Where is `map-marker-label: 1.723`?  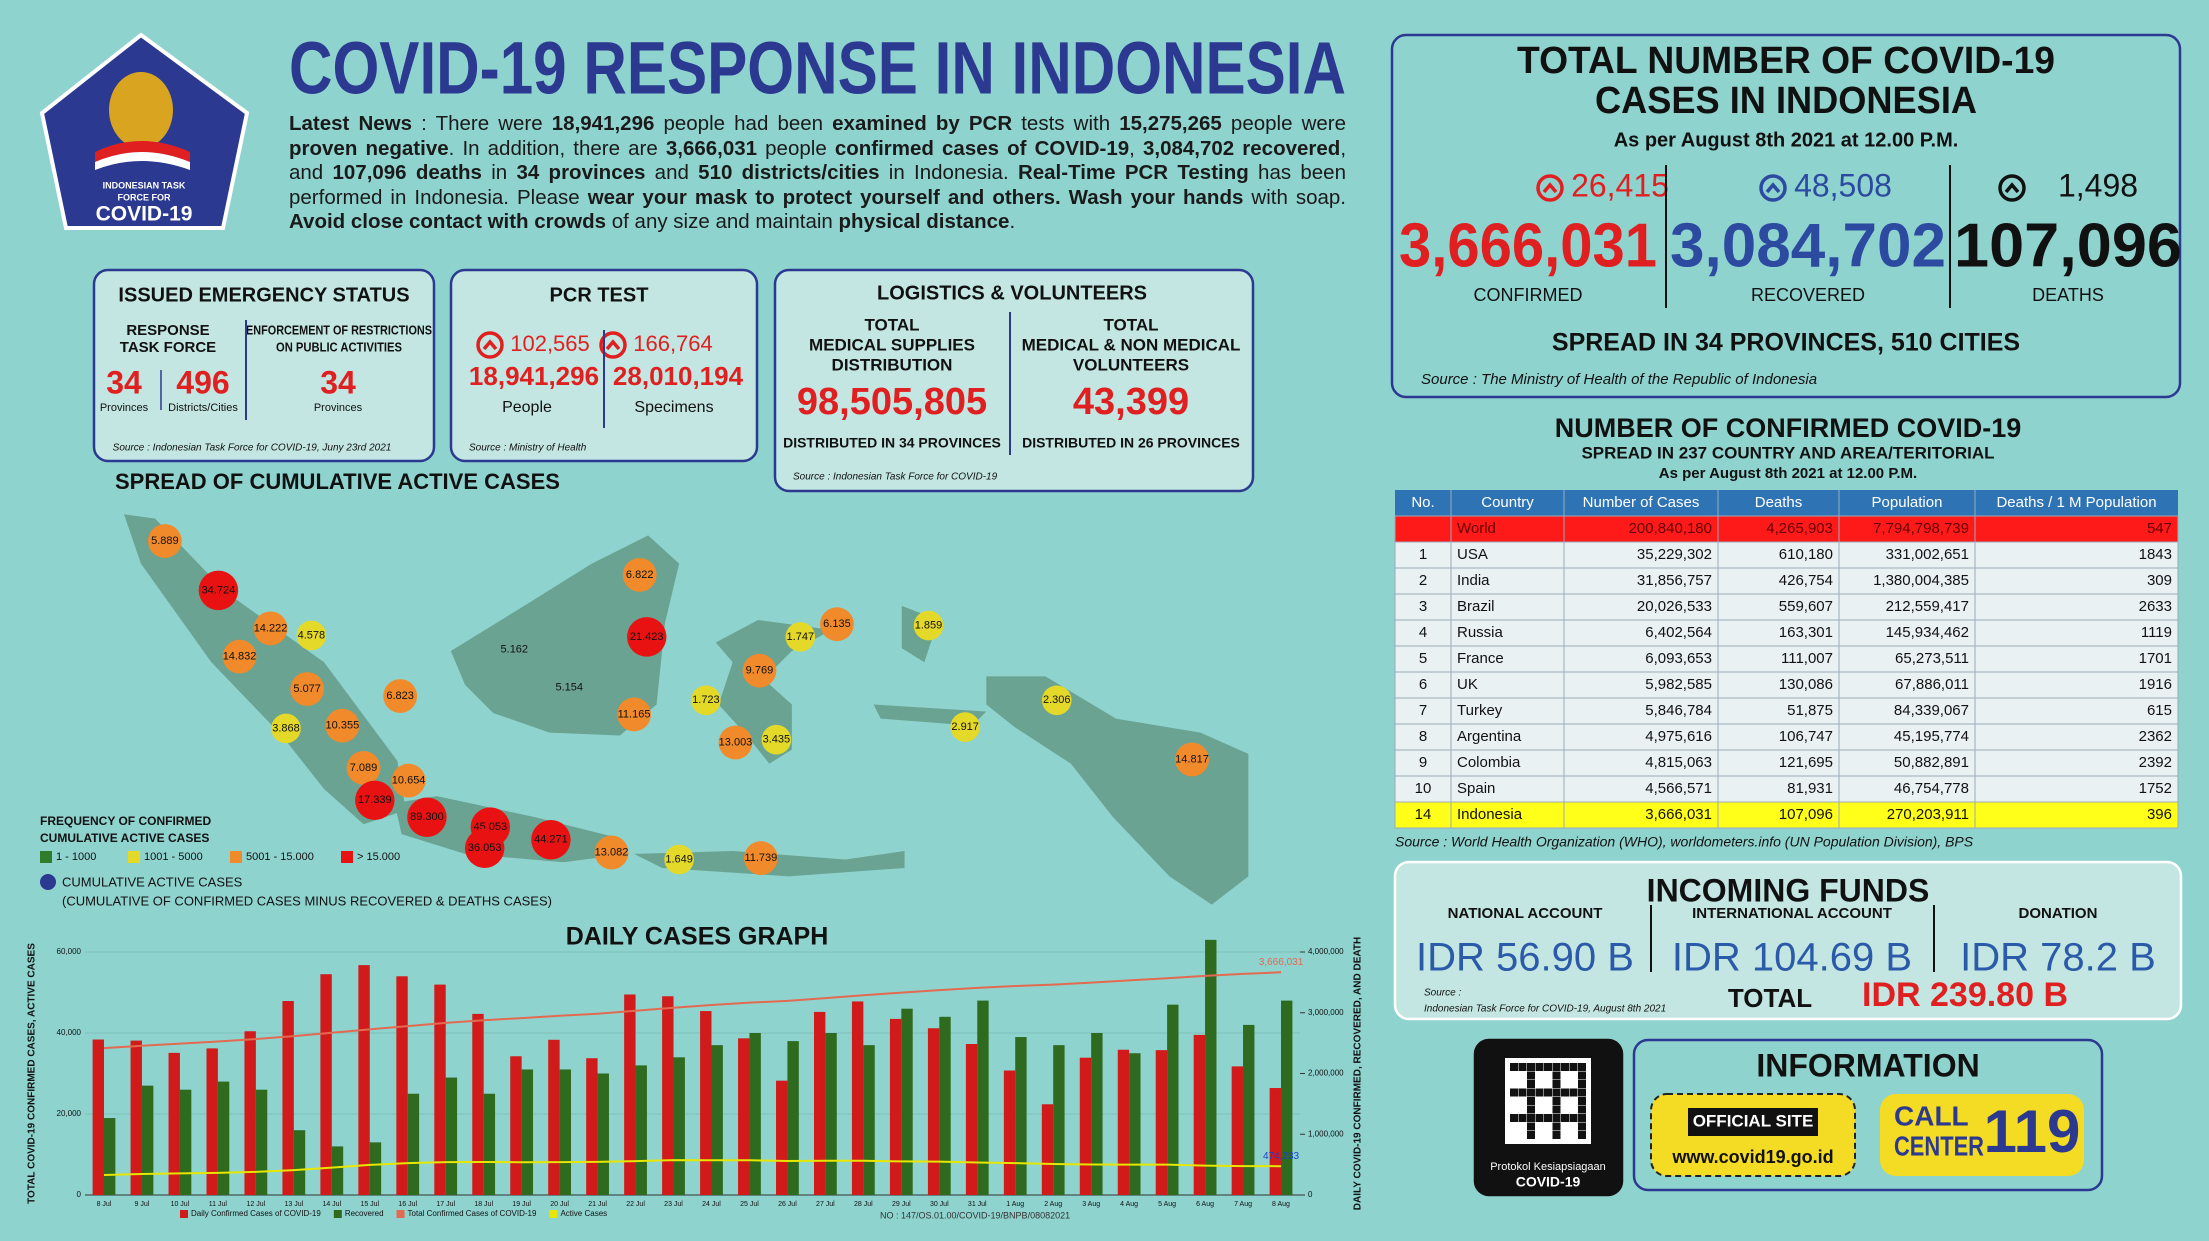 map-marker-label: 1.723 is located at coordinates (706, 700).